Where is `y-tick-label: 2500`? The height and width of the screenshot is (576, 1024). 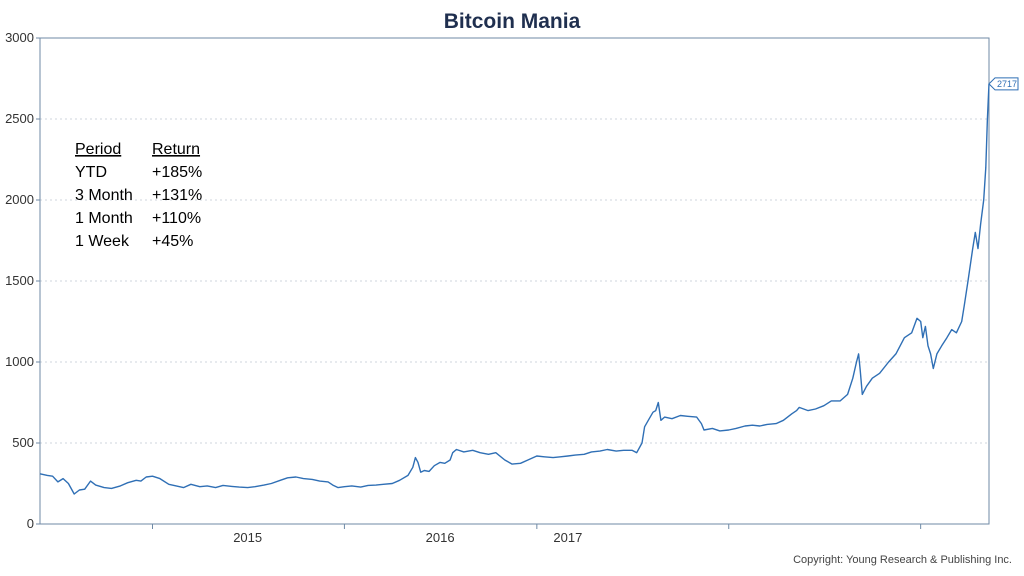 y-tick-label: 2500 is located at coordinates (19, 118).